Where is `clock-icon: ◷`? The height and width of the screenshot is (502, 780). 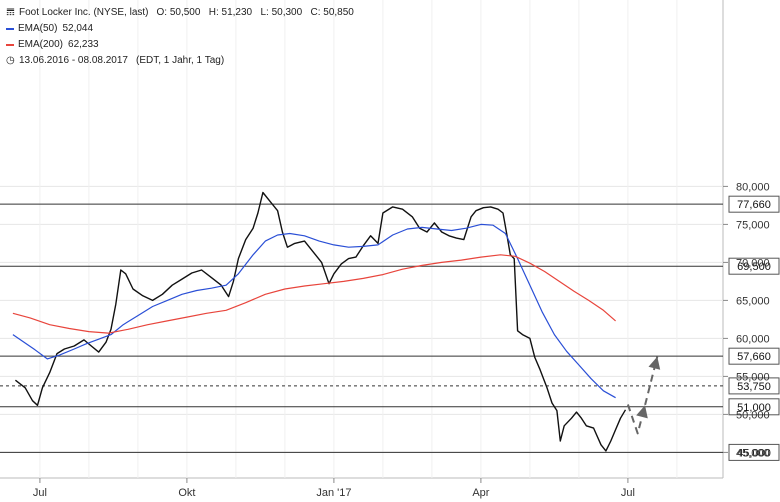 clock-icon: ◷ is located at coordinates (10, 60).